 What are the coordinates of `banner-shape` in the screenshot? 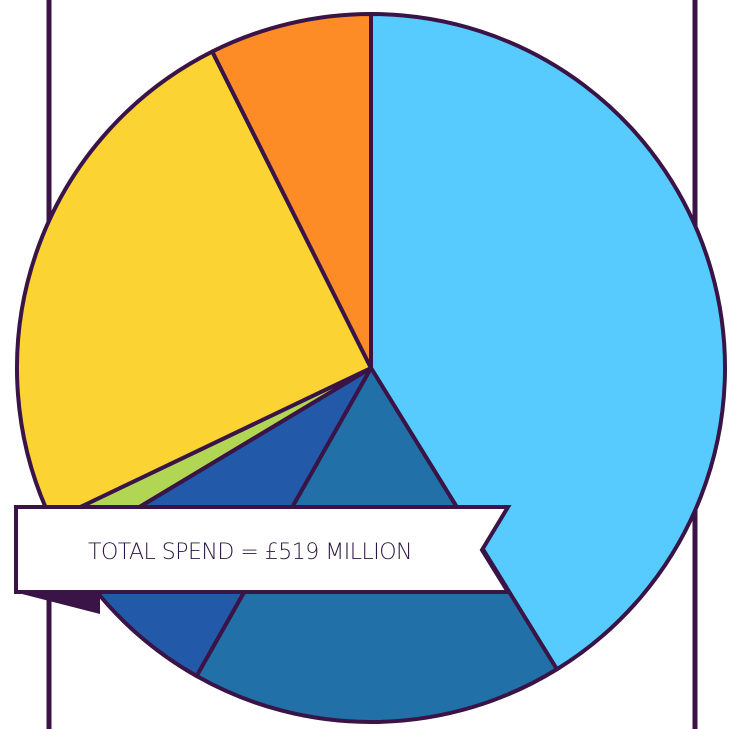 It's located at (263, 549).